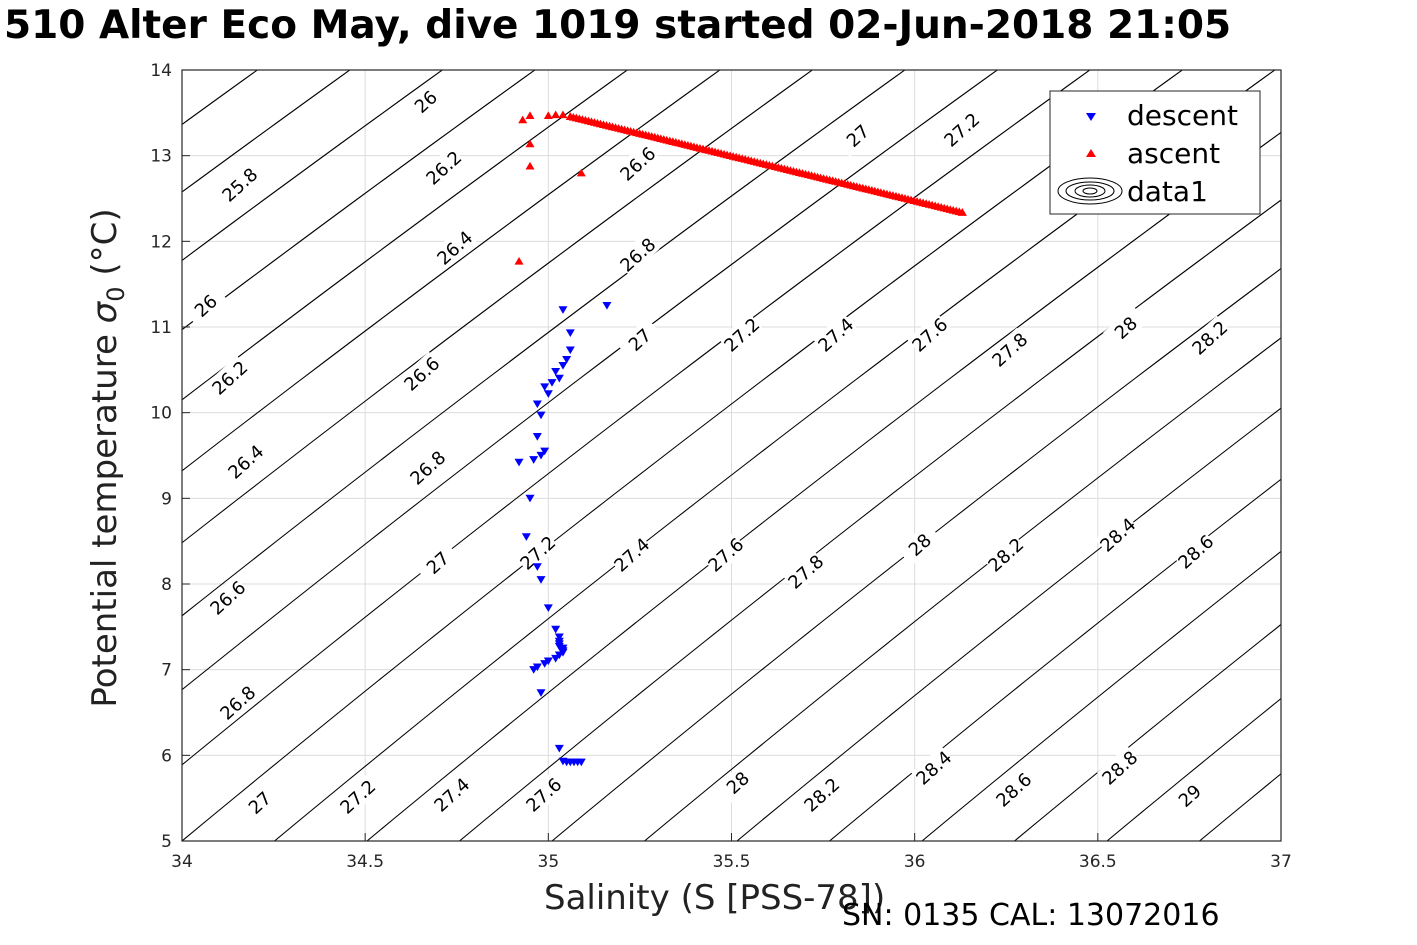 Image resolution: width=1417 pixels, height=945 pixels. I want to click on svg-text: 26.8, so click(238, 703).